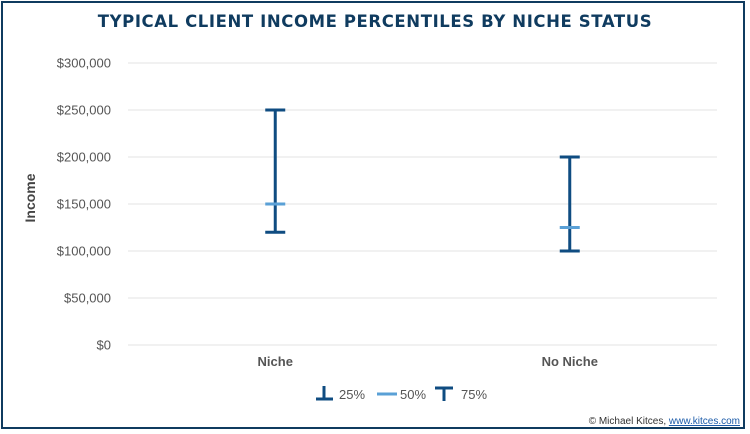 The image size is (750, 434). I want to click on y-tick-label: $250,000, so click(84, 110).